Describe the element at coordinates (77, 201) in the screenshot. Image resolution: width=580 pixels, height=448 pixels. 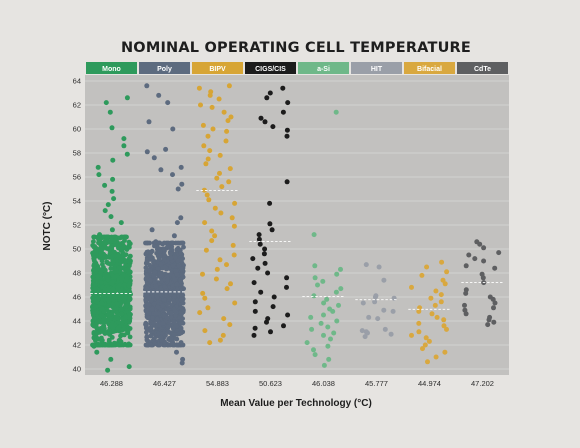
I see `y-tick-label: 54` at that location.